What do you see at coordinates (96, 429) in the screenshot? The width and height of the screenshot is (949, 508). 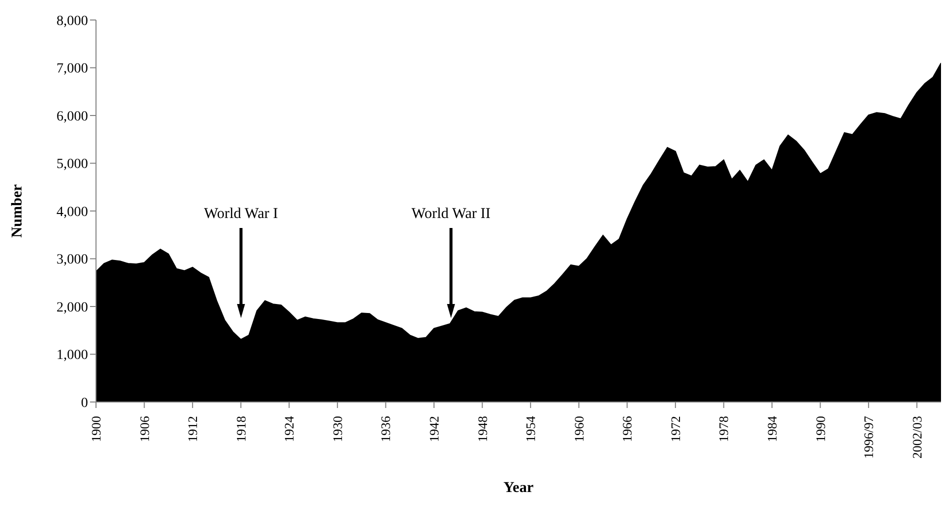 I see `x-tick-label: 1900` at bounding box center [96, 429].